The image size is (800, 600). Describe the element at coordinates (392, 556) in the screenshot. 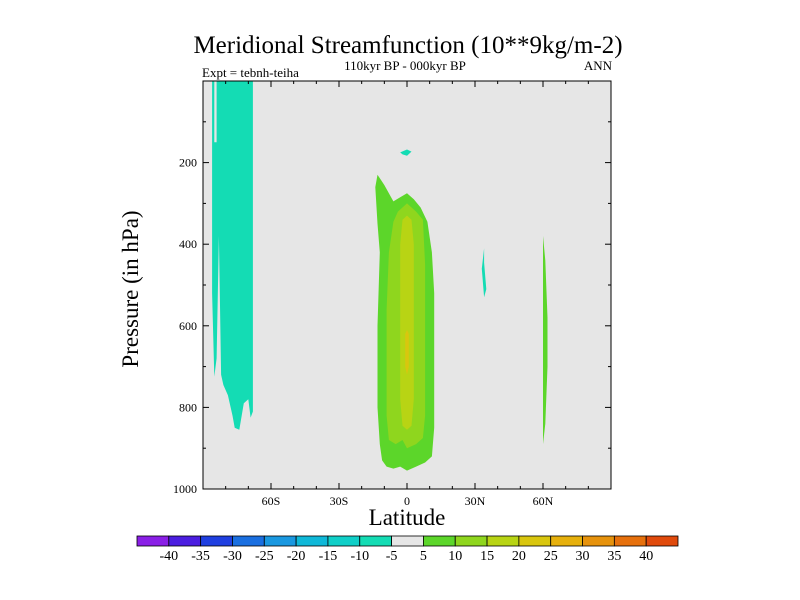

I see `colorbar-label: -5` at that location.